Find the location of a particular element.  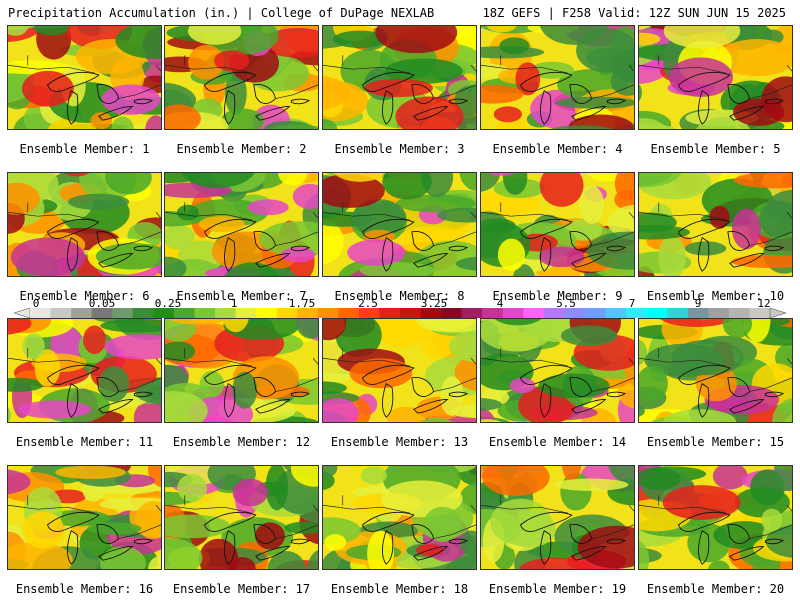

colorbar-tick-label: 0.25 is located at coordinates (168, 303).